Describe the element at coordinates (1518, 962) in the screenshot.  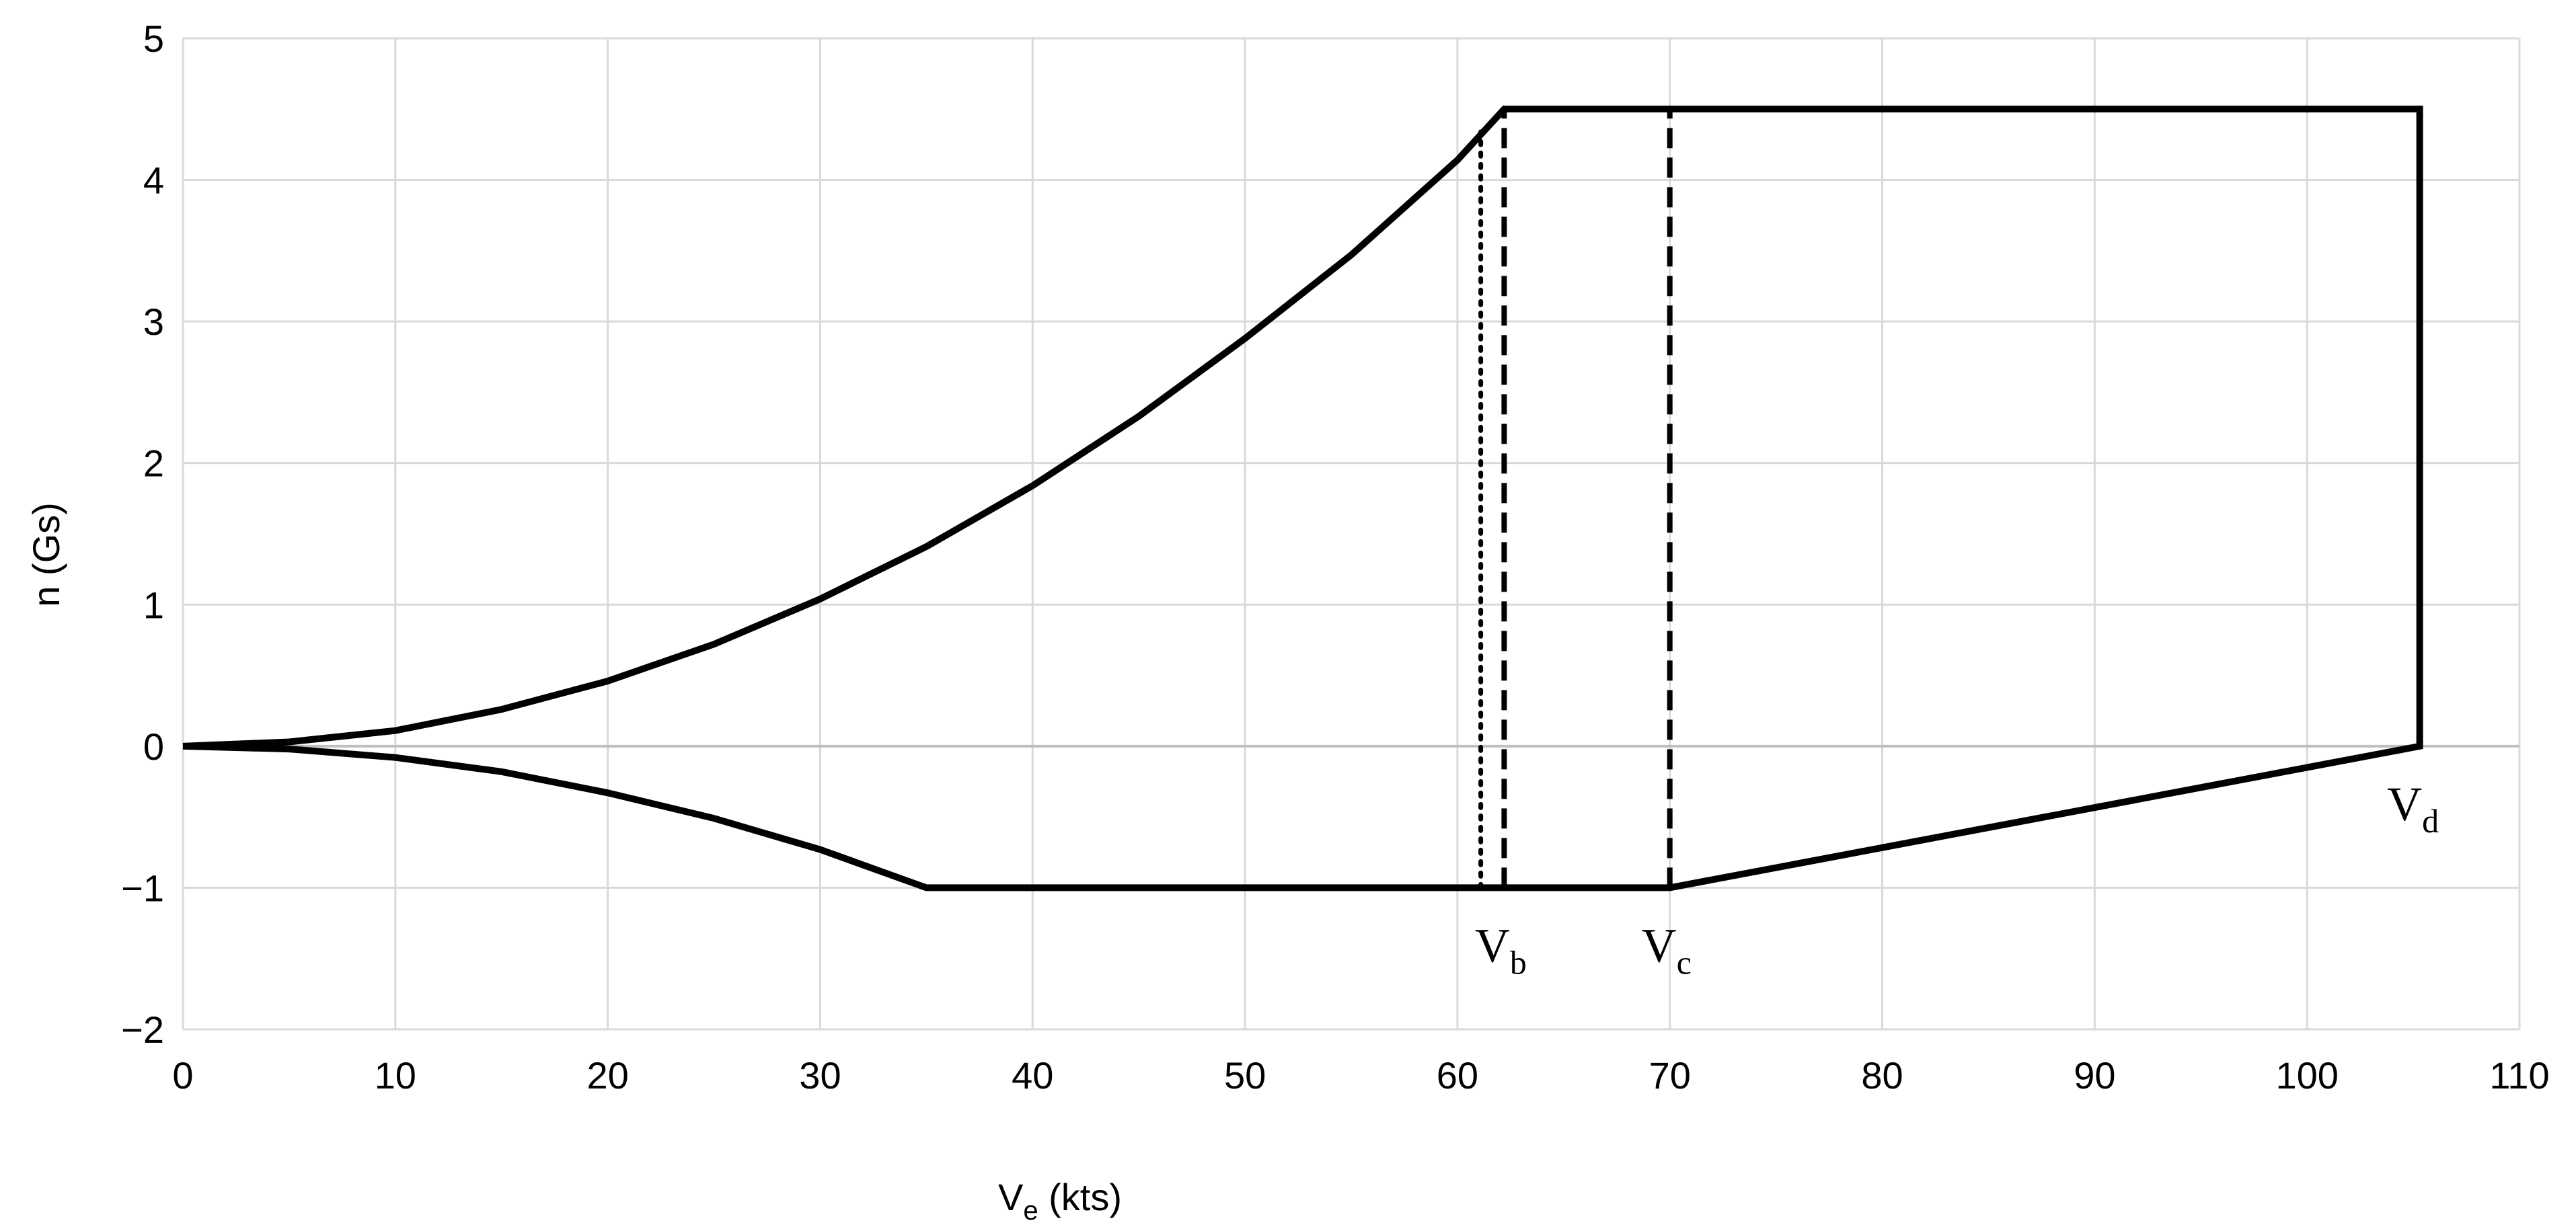
I see `speed-label-subscript: b` at that location.